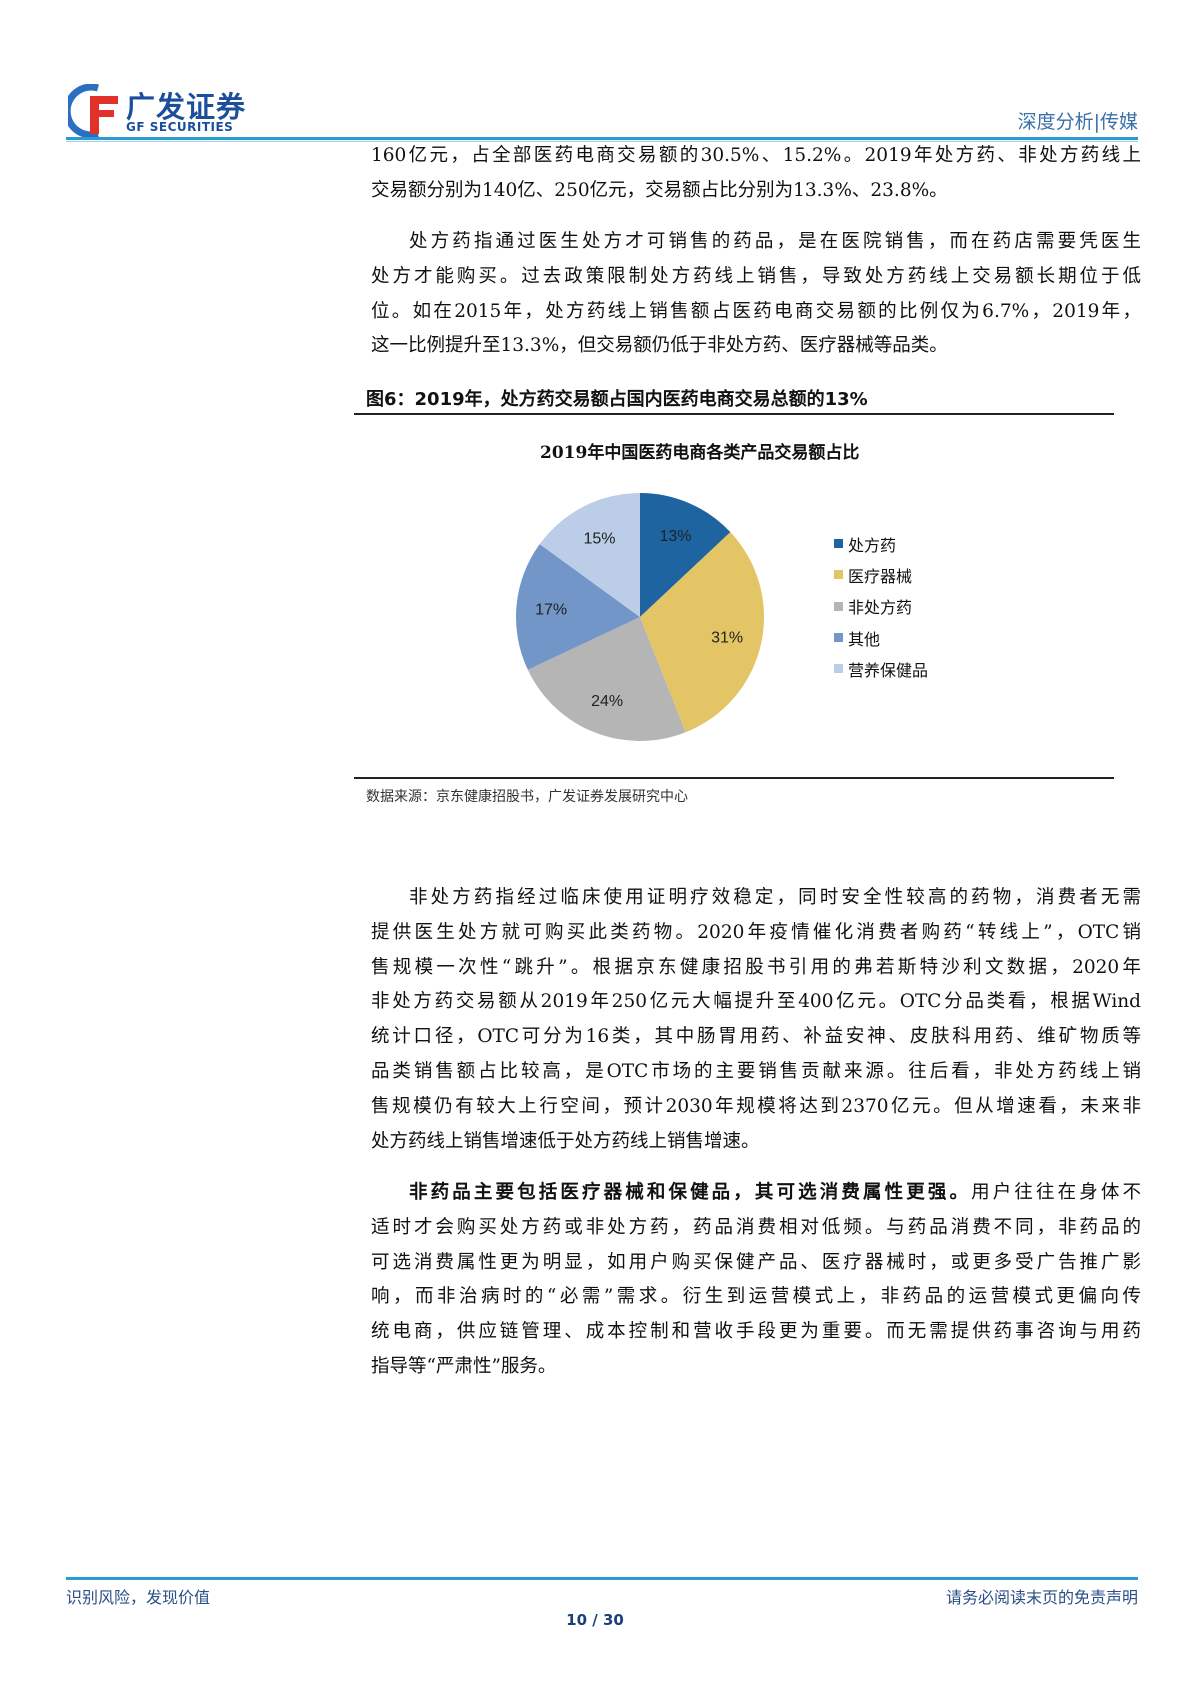 The image size is (1200, 1698). What do you see at coordinates (138, 1597) in the screenshot?
I see `footer-slogan: 识别风险，发现价值` at bounding box center [138, 1597].